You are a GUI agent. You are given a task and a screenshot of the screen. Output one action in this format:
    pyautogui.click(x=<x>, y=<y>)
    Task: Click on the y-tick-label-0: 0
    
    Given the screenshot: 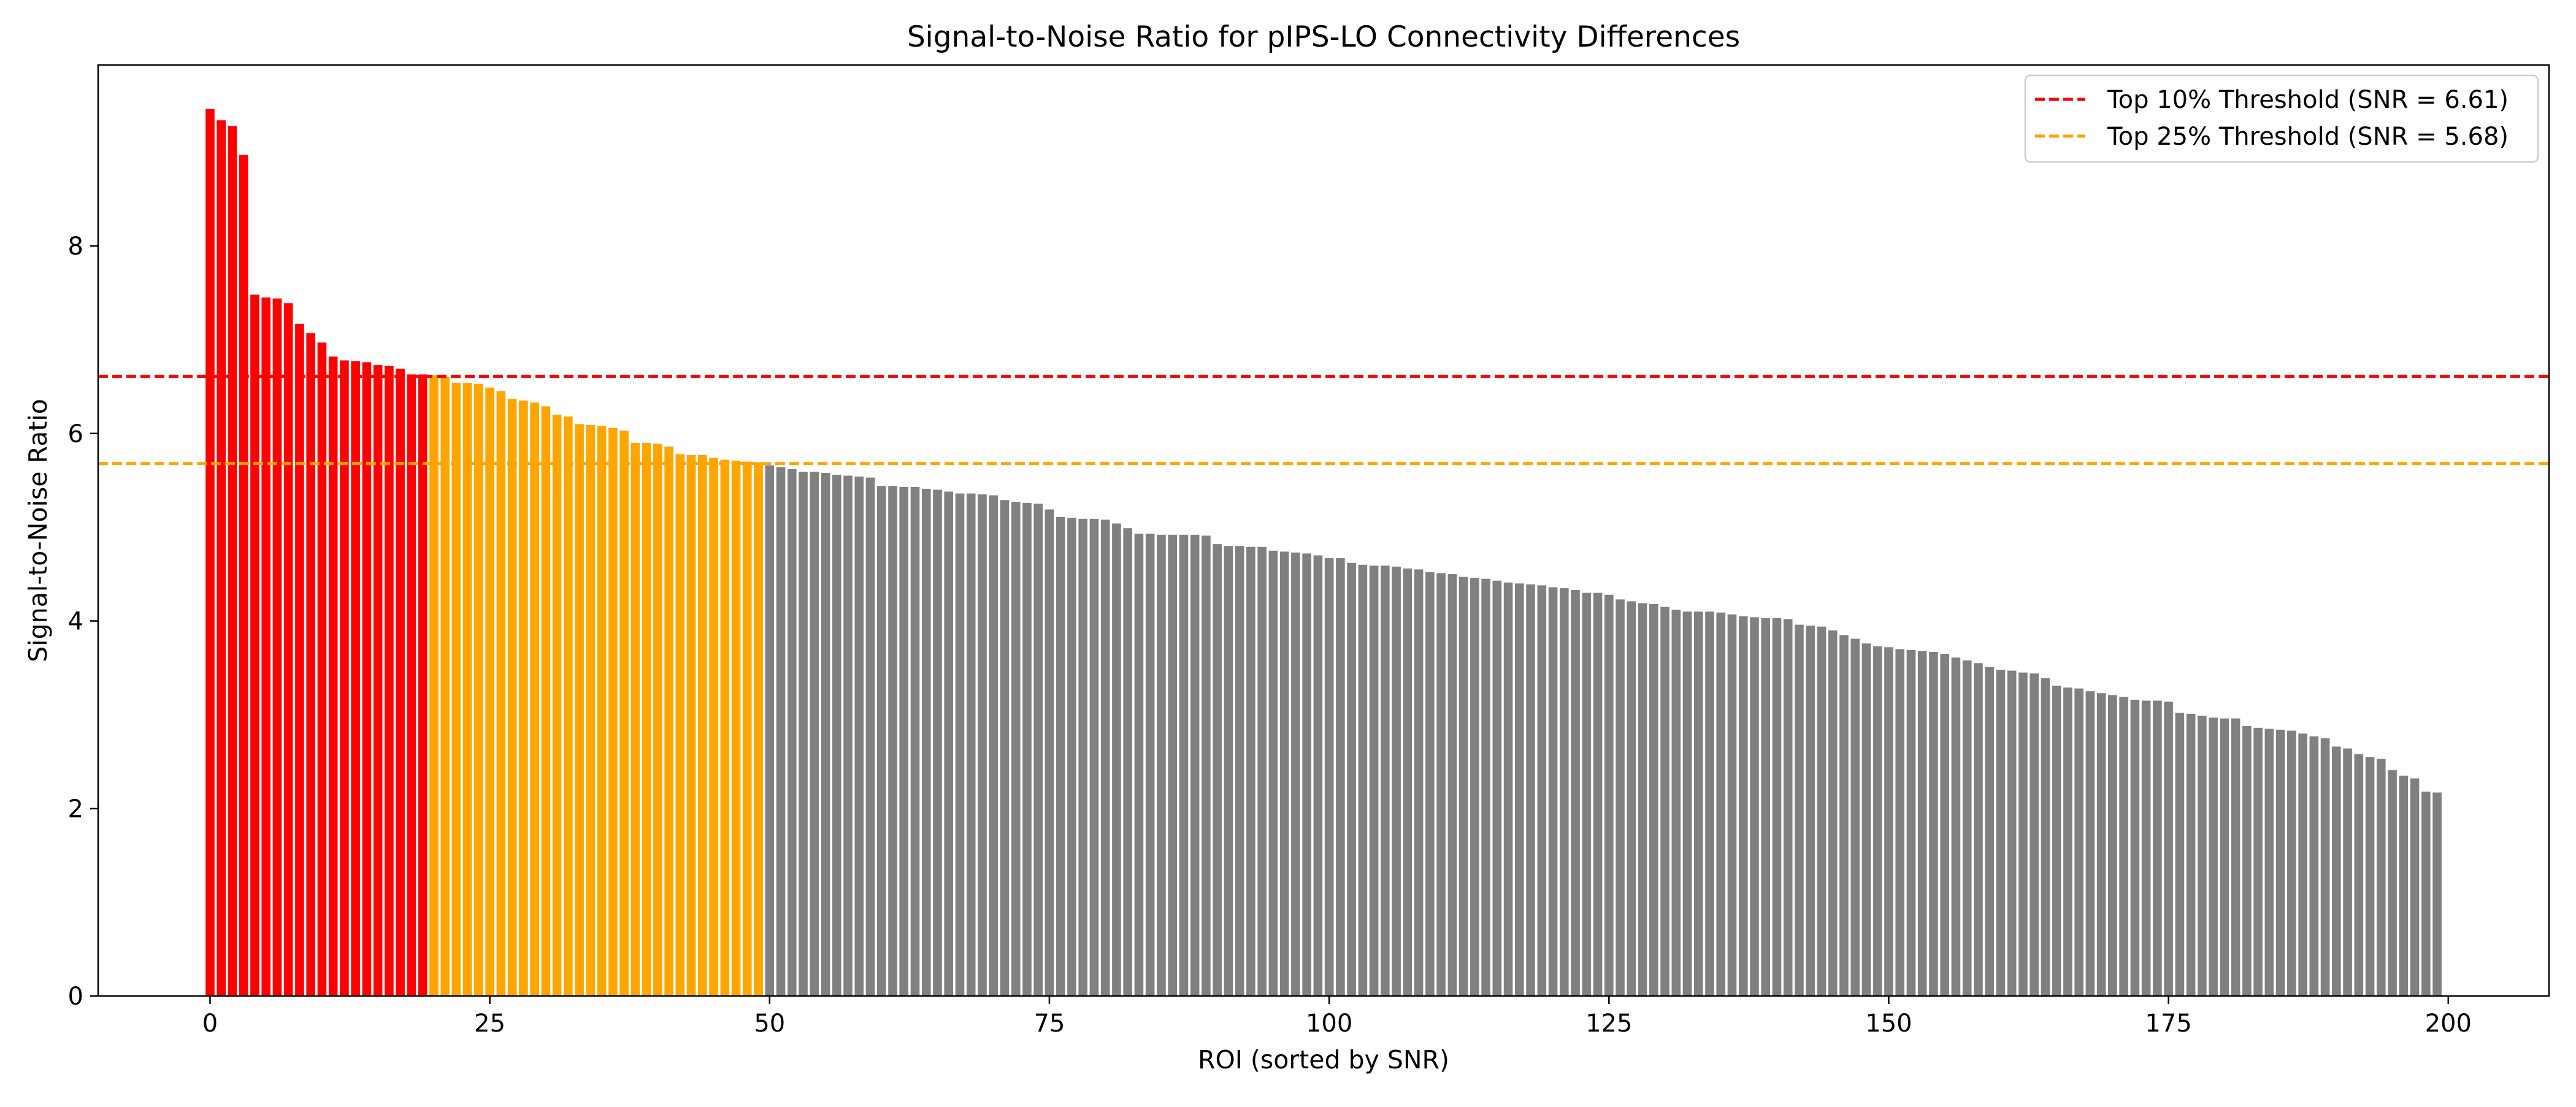 What is the action you would take?
    pyautogui.click(x=75, y=997)
    